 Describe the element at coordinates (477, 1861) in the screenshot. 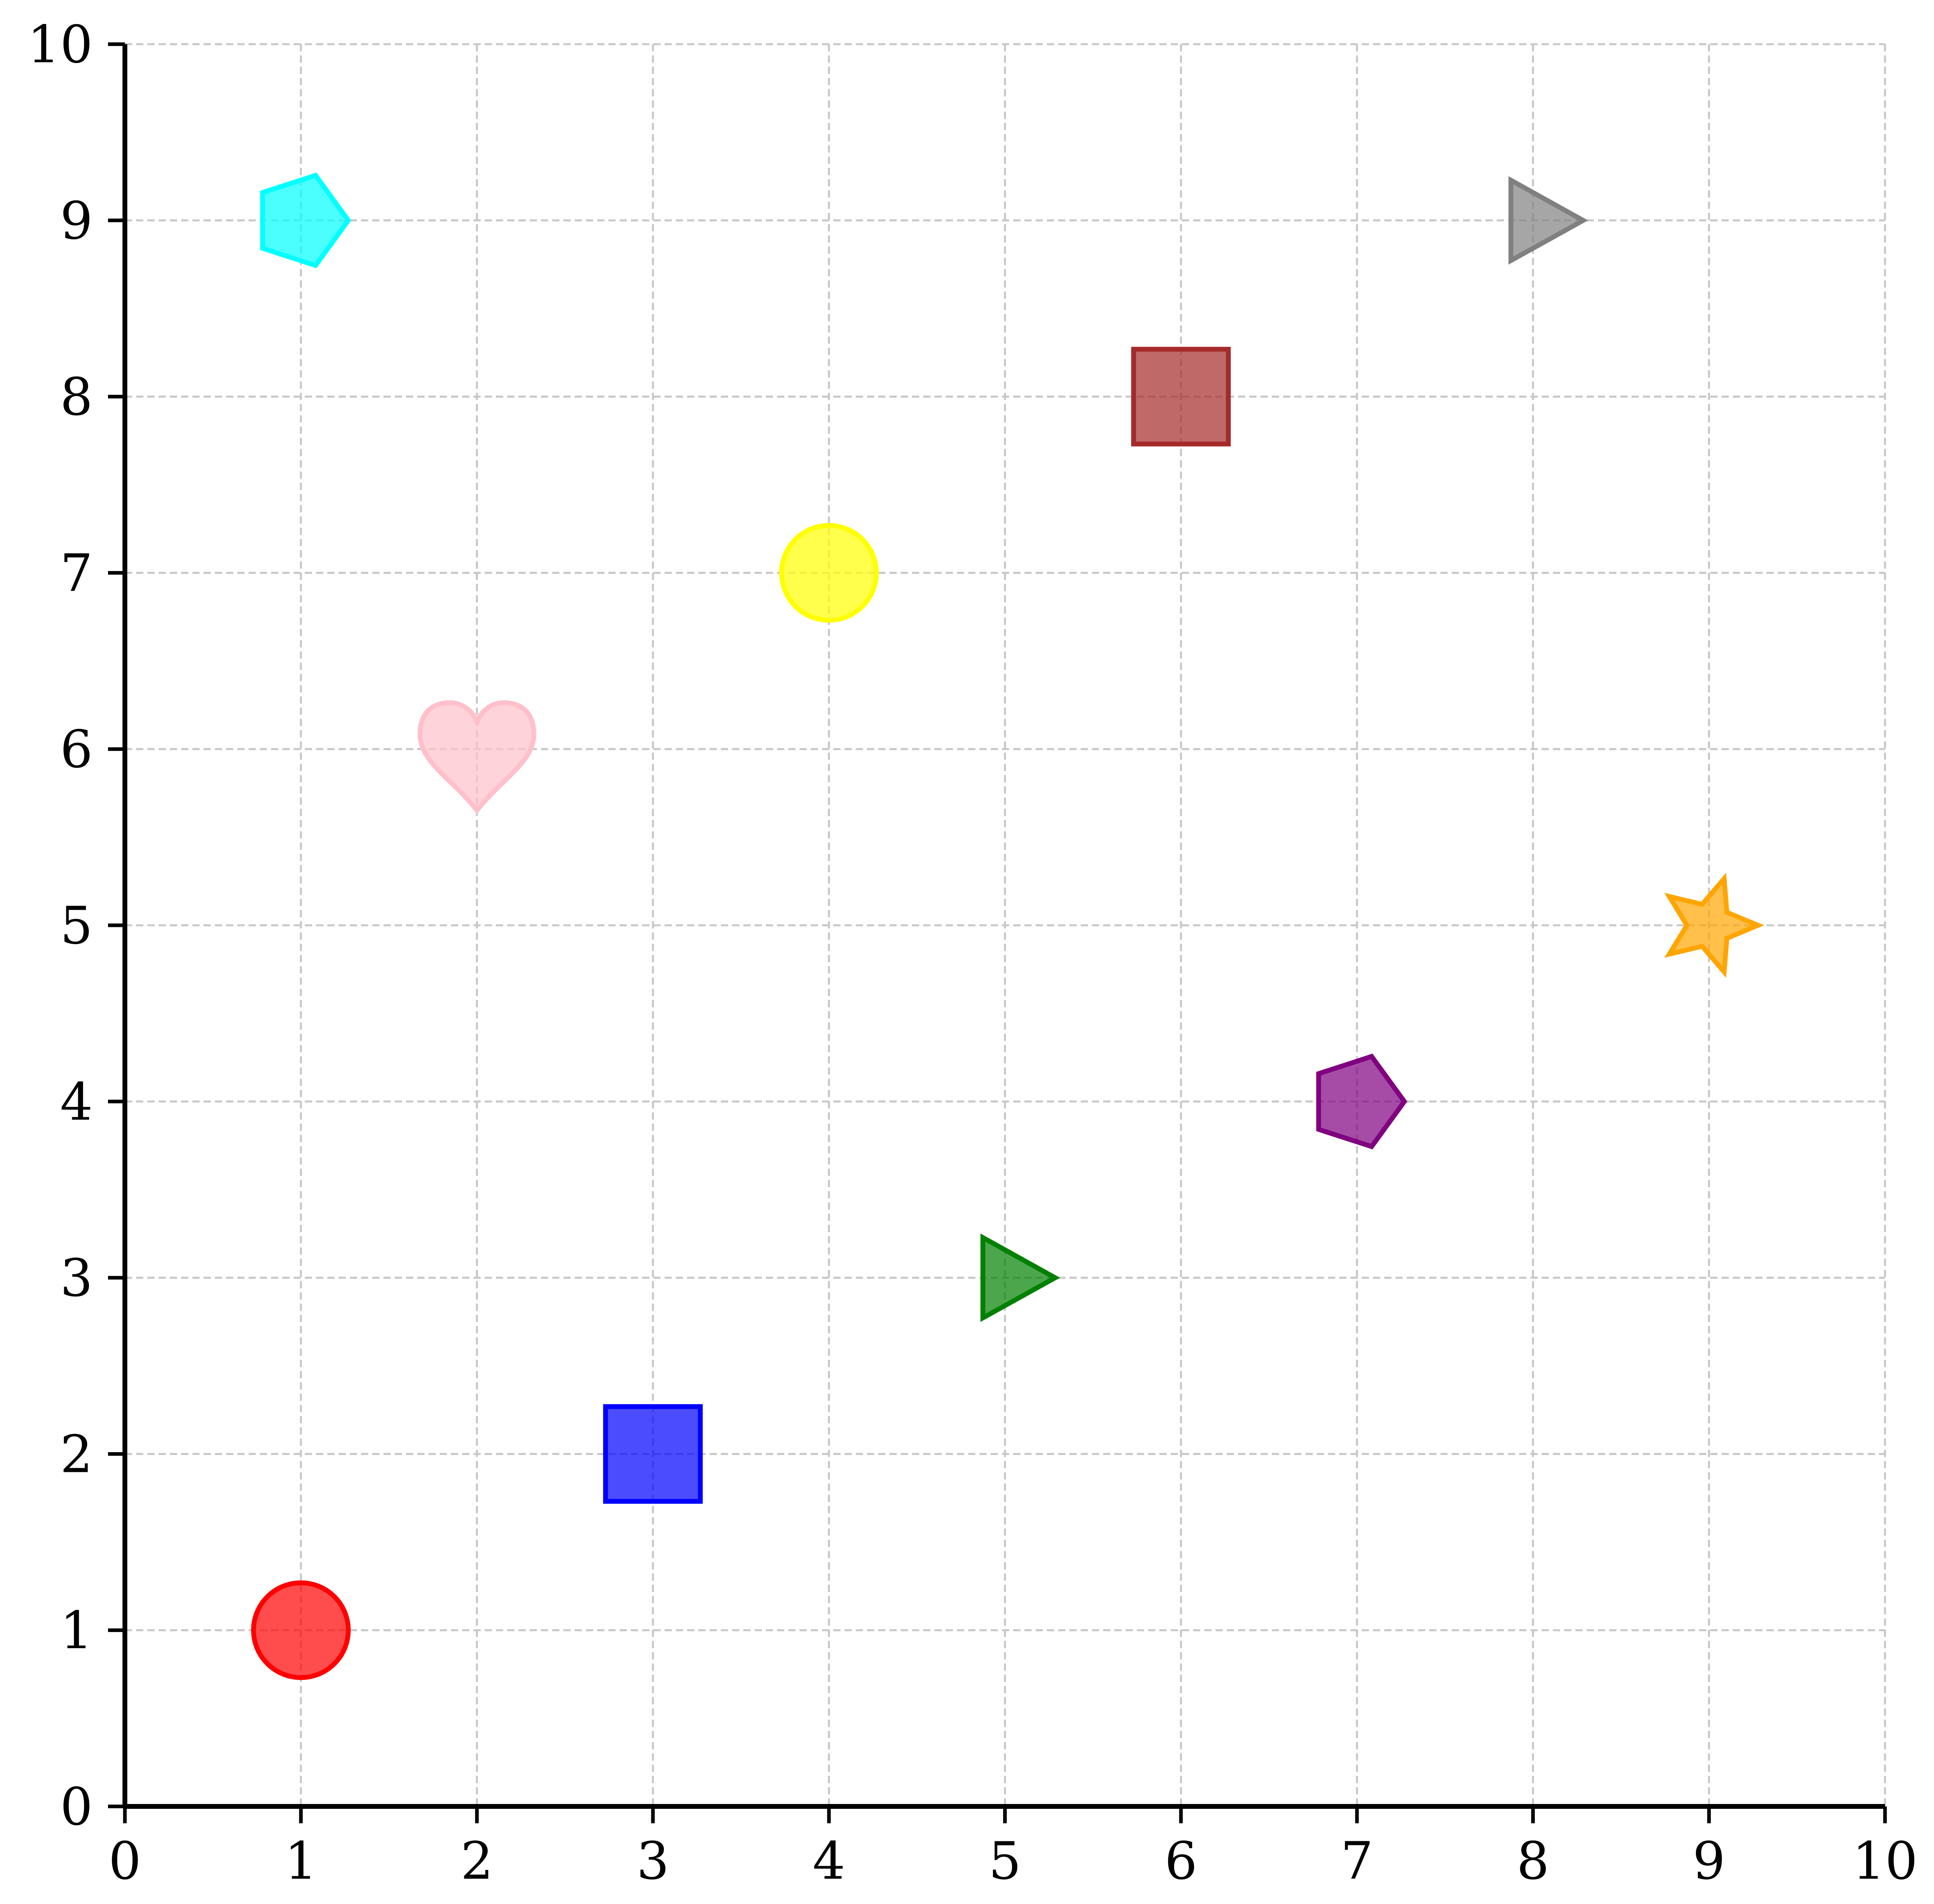

I see `x-tick-label-2: 2` at that location.